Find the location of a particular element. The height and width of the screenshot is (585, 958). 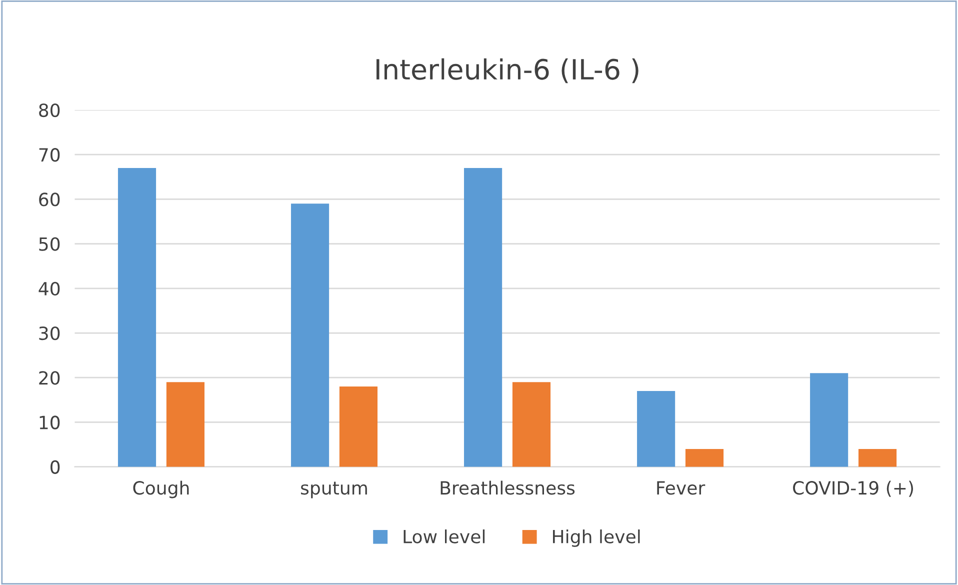

legend-label: High level is located at coordinates (596, 538).